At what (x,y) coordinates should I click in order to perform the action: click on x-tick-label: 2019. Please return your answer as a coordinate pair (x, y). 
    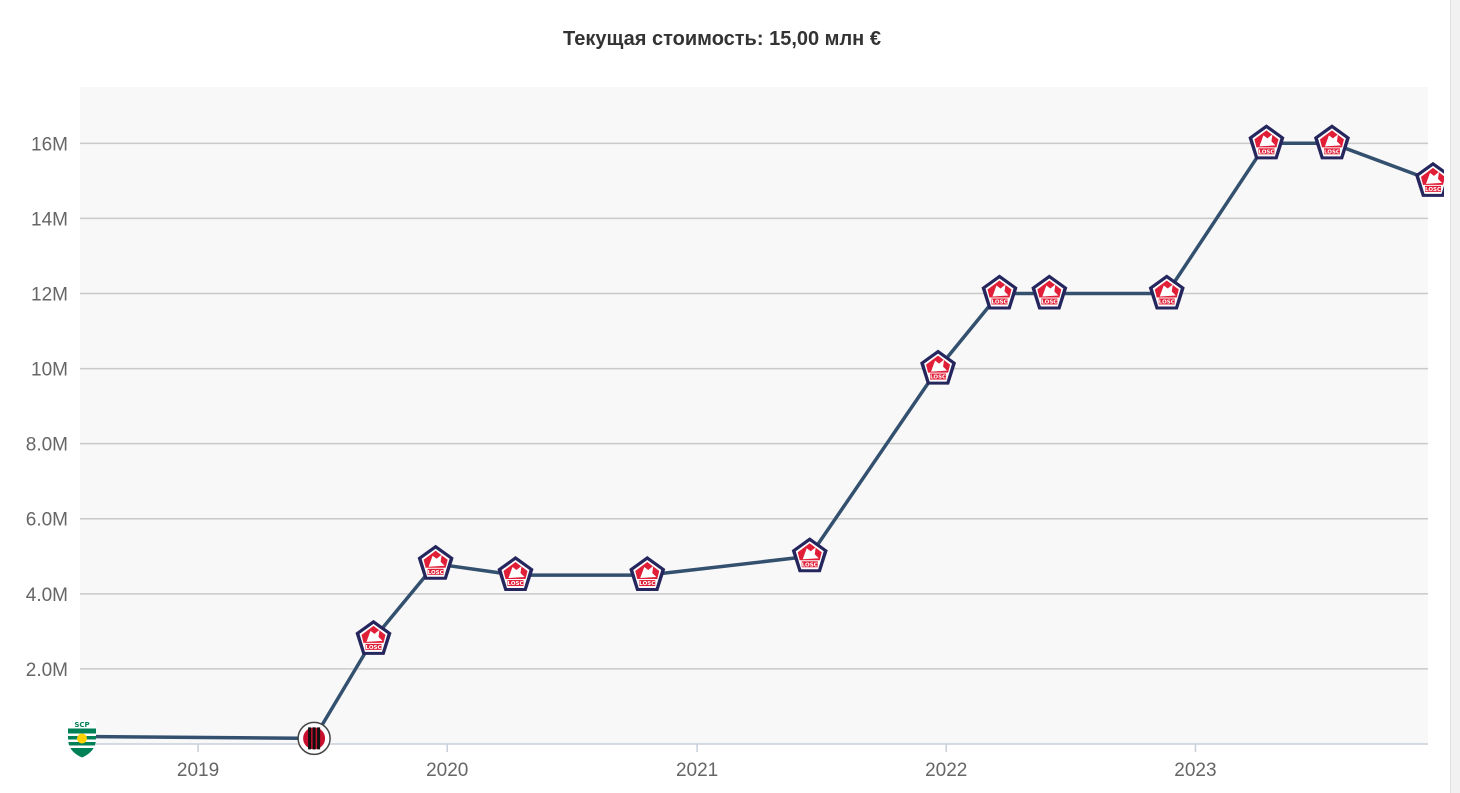
    Looking at the image, I should click on (198, 770).